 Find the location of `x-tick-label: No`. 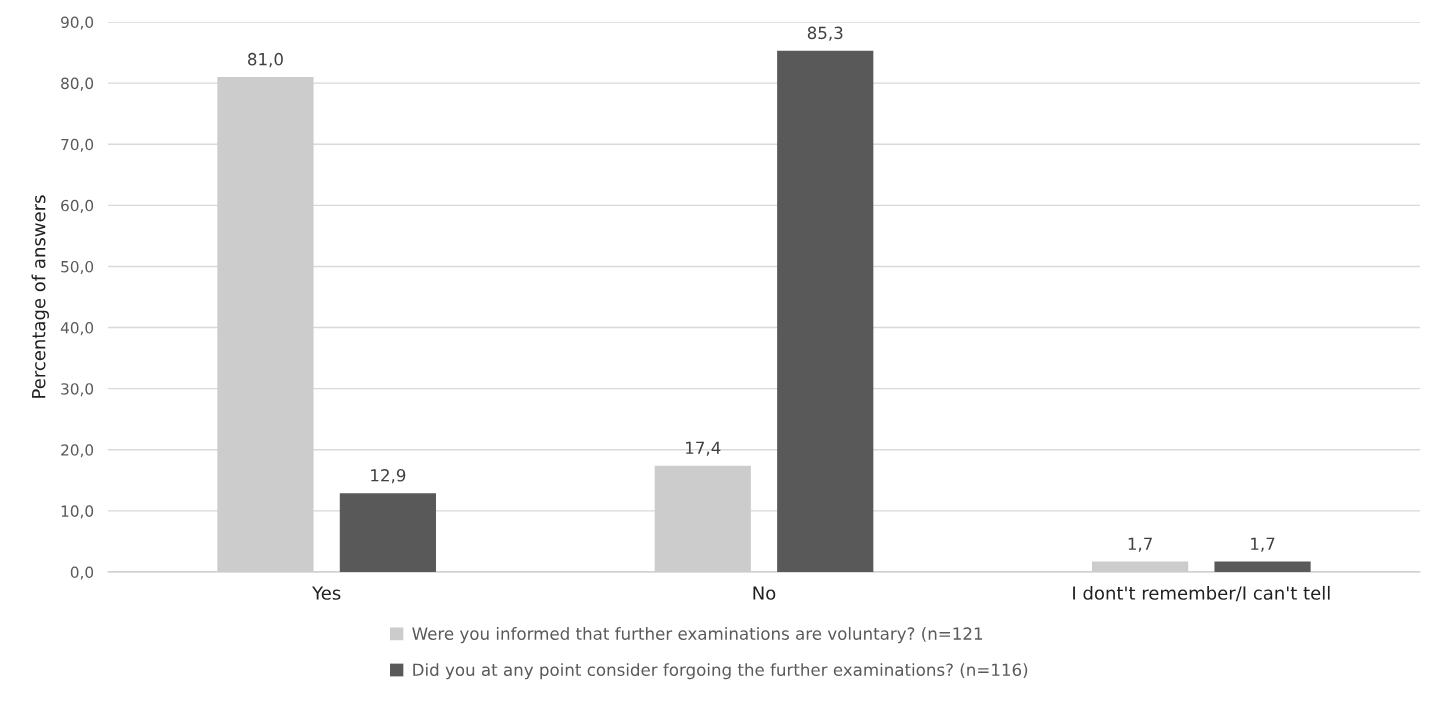

x-tick-label: No is located at coordinates (764, 593).